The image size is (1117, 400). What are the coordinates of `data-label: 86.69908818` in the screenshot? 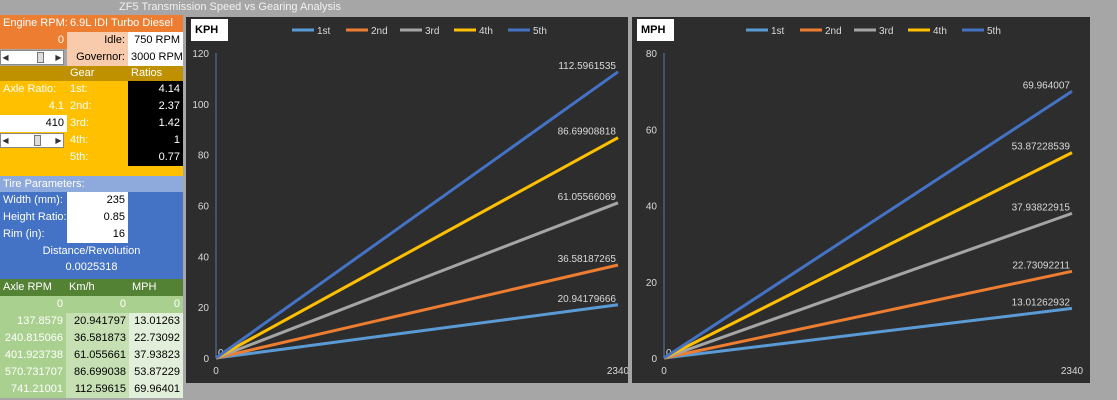 It's located at (587, 132).